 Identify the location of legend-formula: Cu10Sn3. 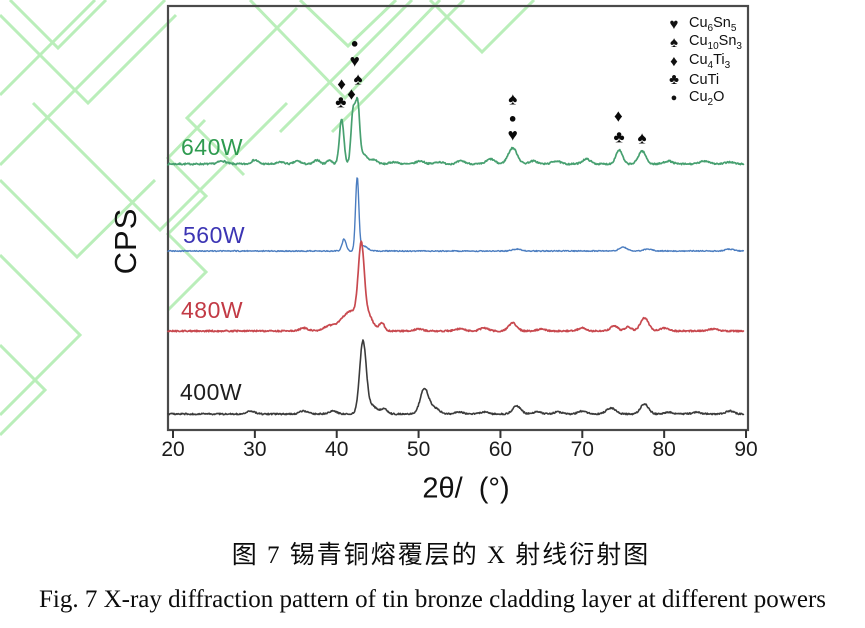
(715, 43).